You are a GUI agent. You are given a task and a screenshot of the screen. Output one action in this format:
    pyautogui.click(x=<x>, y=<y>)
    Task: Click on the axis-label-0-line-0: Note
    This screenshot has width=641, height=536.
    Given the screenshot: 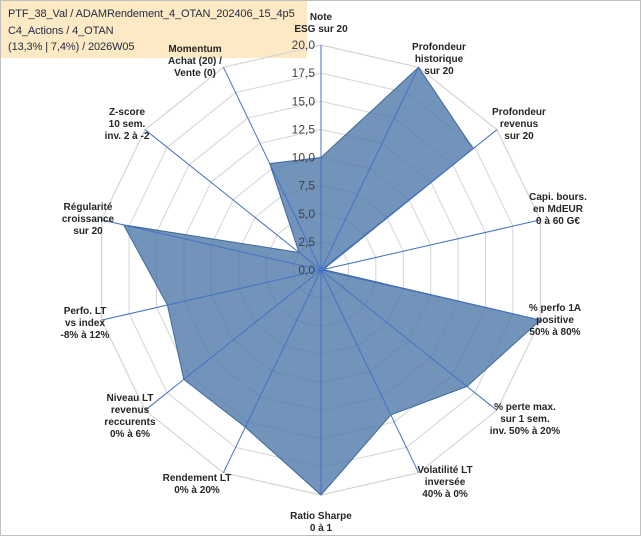 What is the action you would take?
    pyautogui.click(x=321, y=17)
    